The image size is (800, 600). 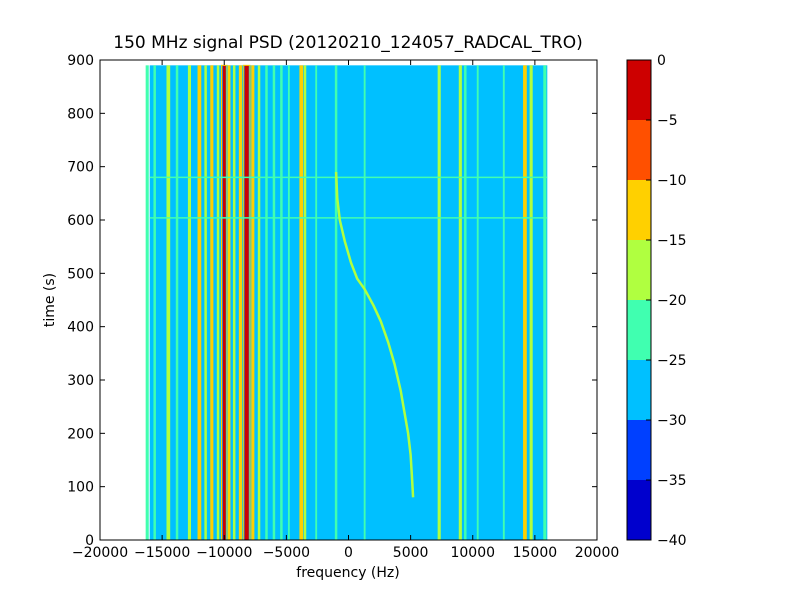 What do you see at coordinates (286, 553) in the screenshot?
I see `x-tick-label: −5000` at bounding box center [286, 553].